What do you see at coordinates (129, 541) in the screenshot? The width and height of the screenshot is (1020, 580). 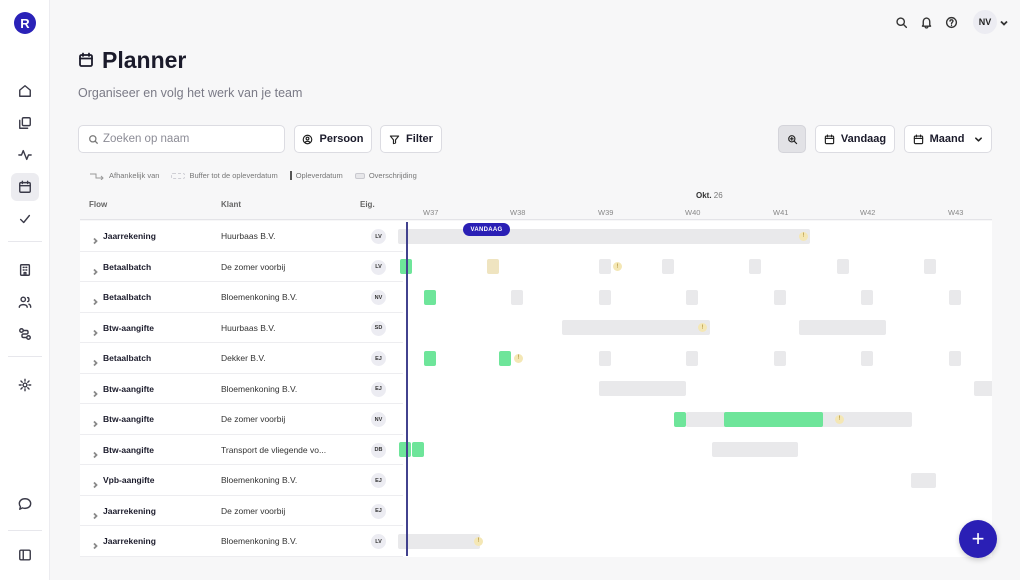 I see `row-flow: Jaarrekening` at bounding box center [129, 541].